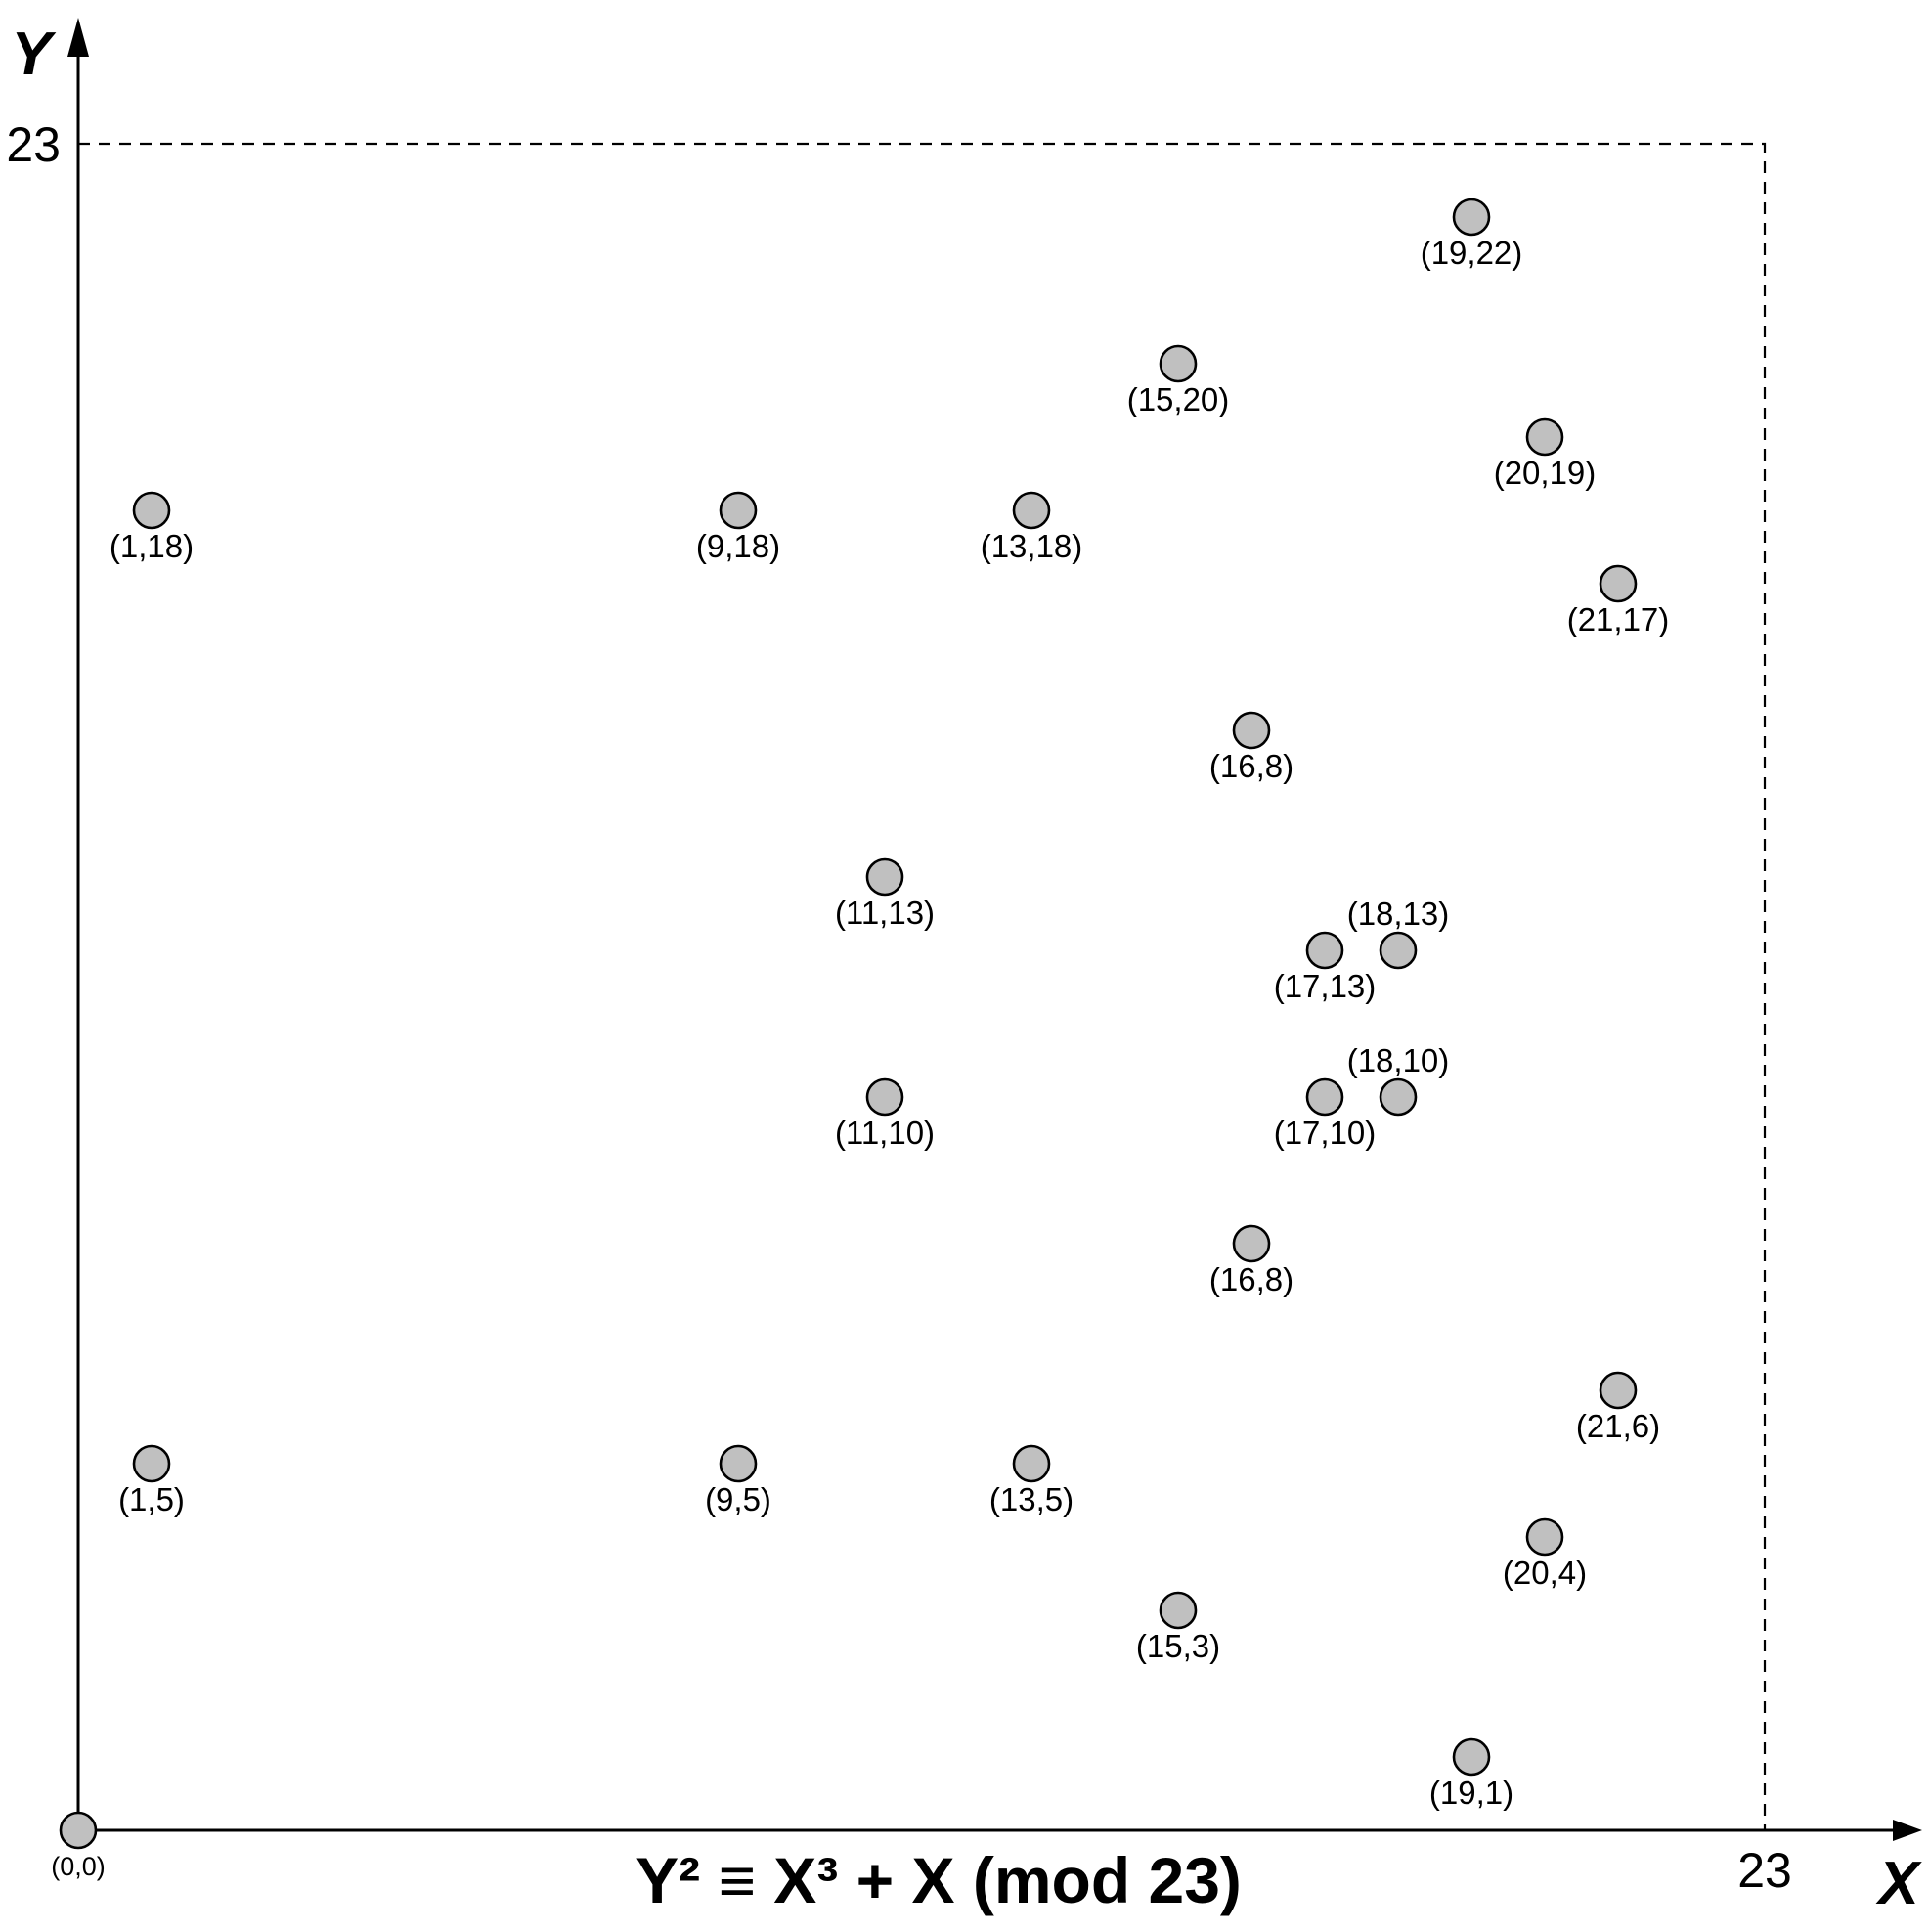 Image resolution: width=1929 pixels, height=1932 pixels. Describe the element at coordinates (1765, 1870) in the screenshot. I see `x-tick-label-23: 23` at that location.